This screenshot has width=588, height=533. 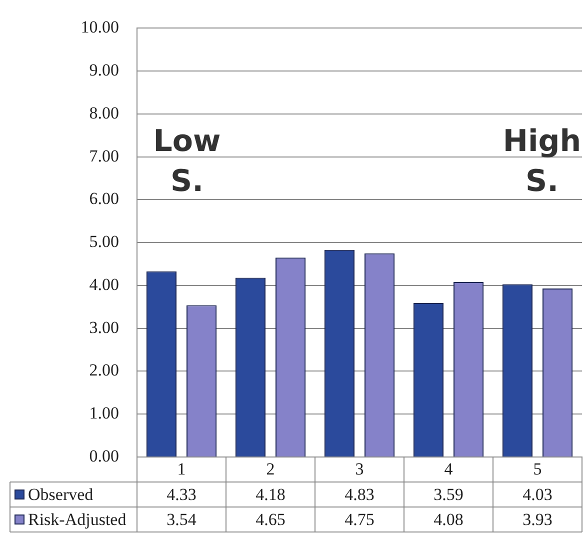 What do you see at coordinates (104, 112) in the screenshot?
I see `y-tick-label: 8.00` at bounding box center [104, 112].